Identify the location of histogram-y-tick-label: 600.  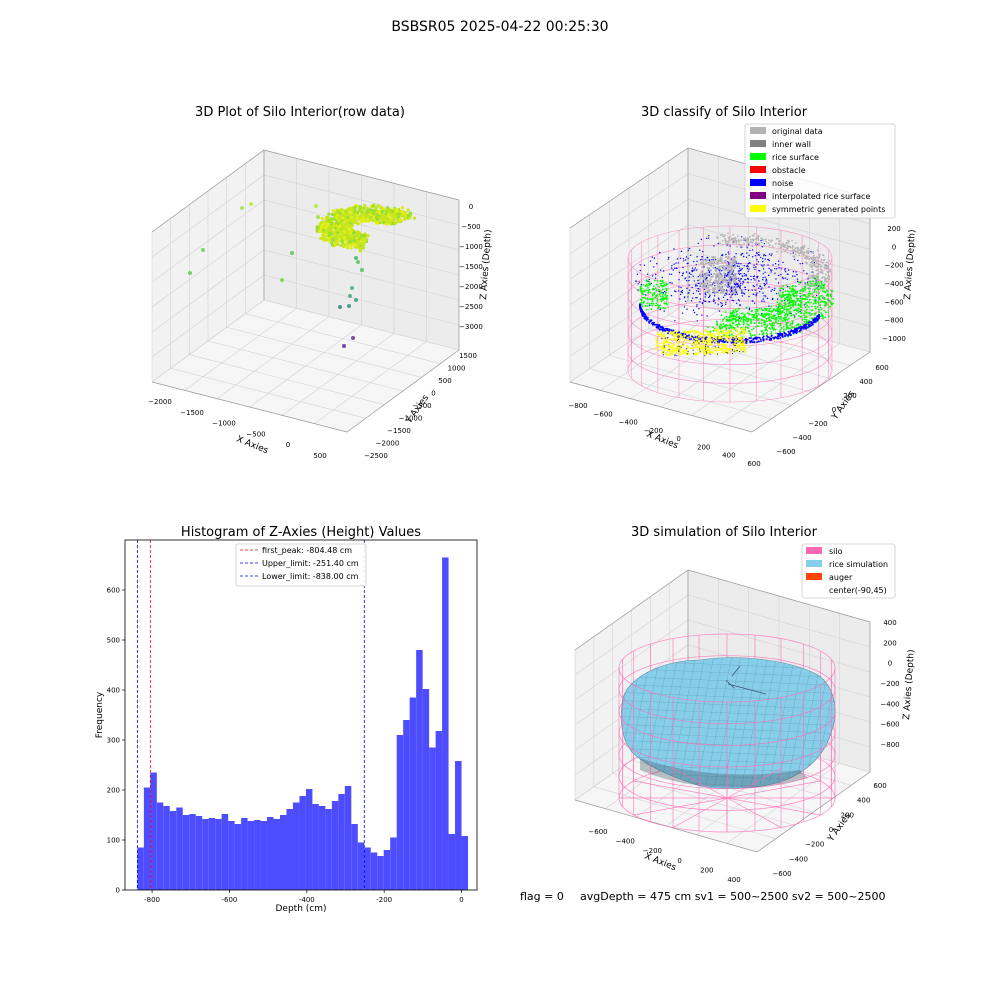
(113, 591).